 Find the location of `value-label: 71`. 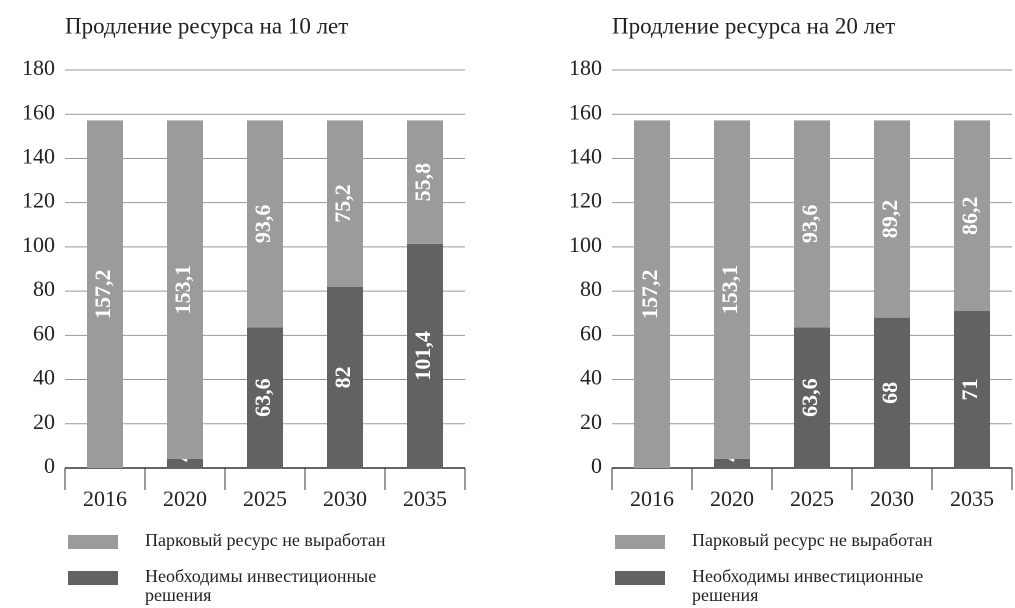

value-label: 71 is located at coordinates (969, 390).